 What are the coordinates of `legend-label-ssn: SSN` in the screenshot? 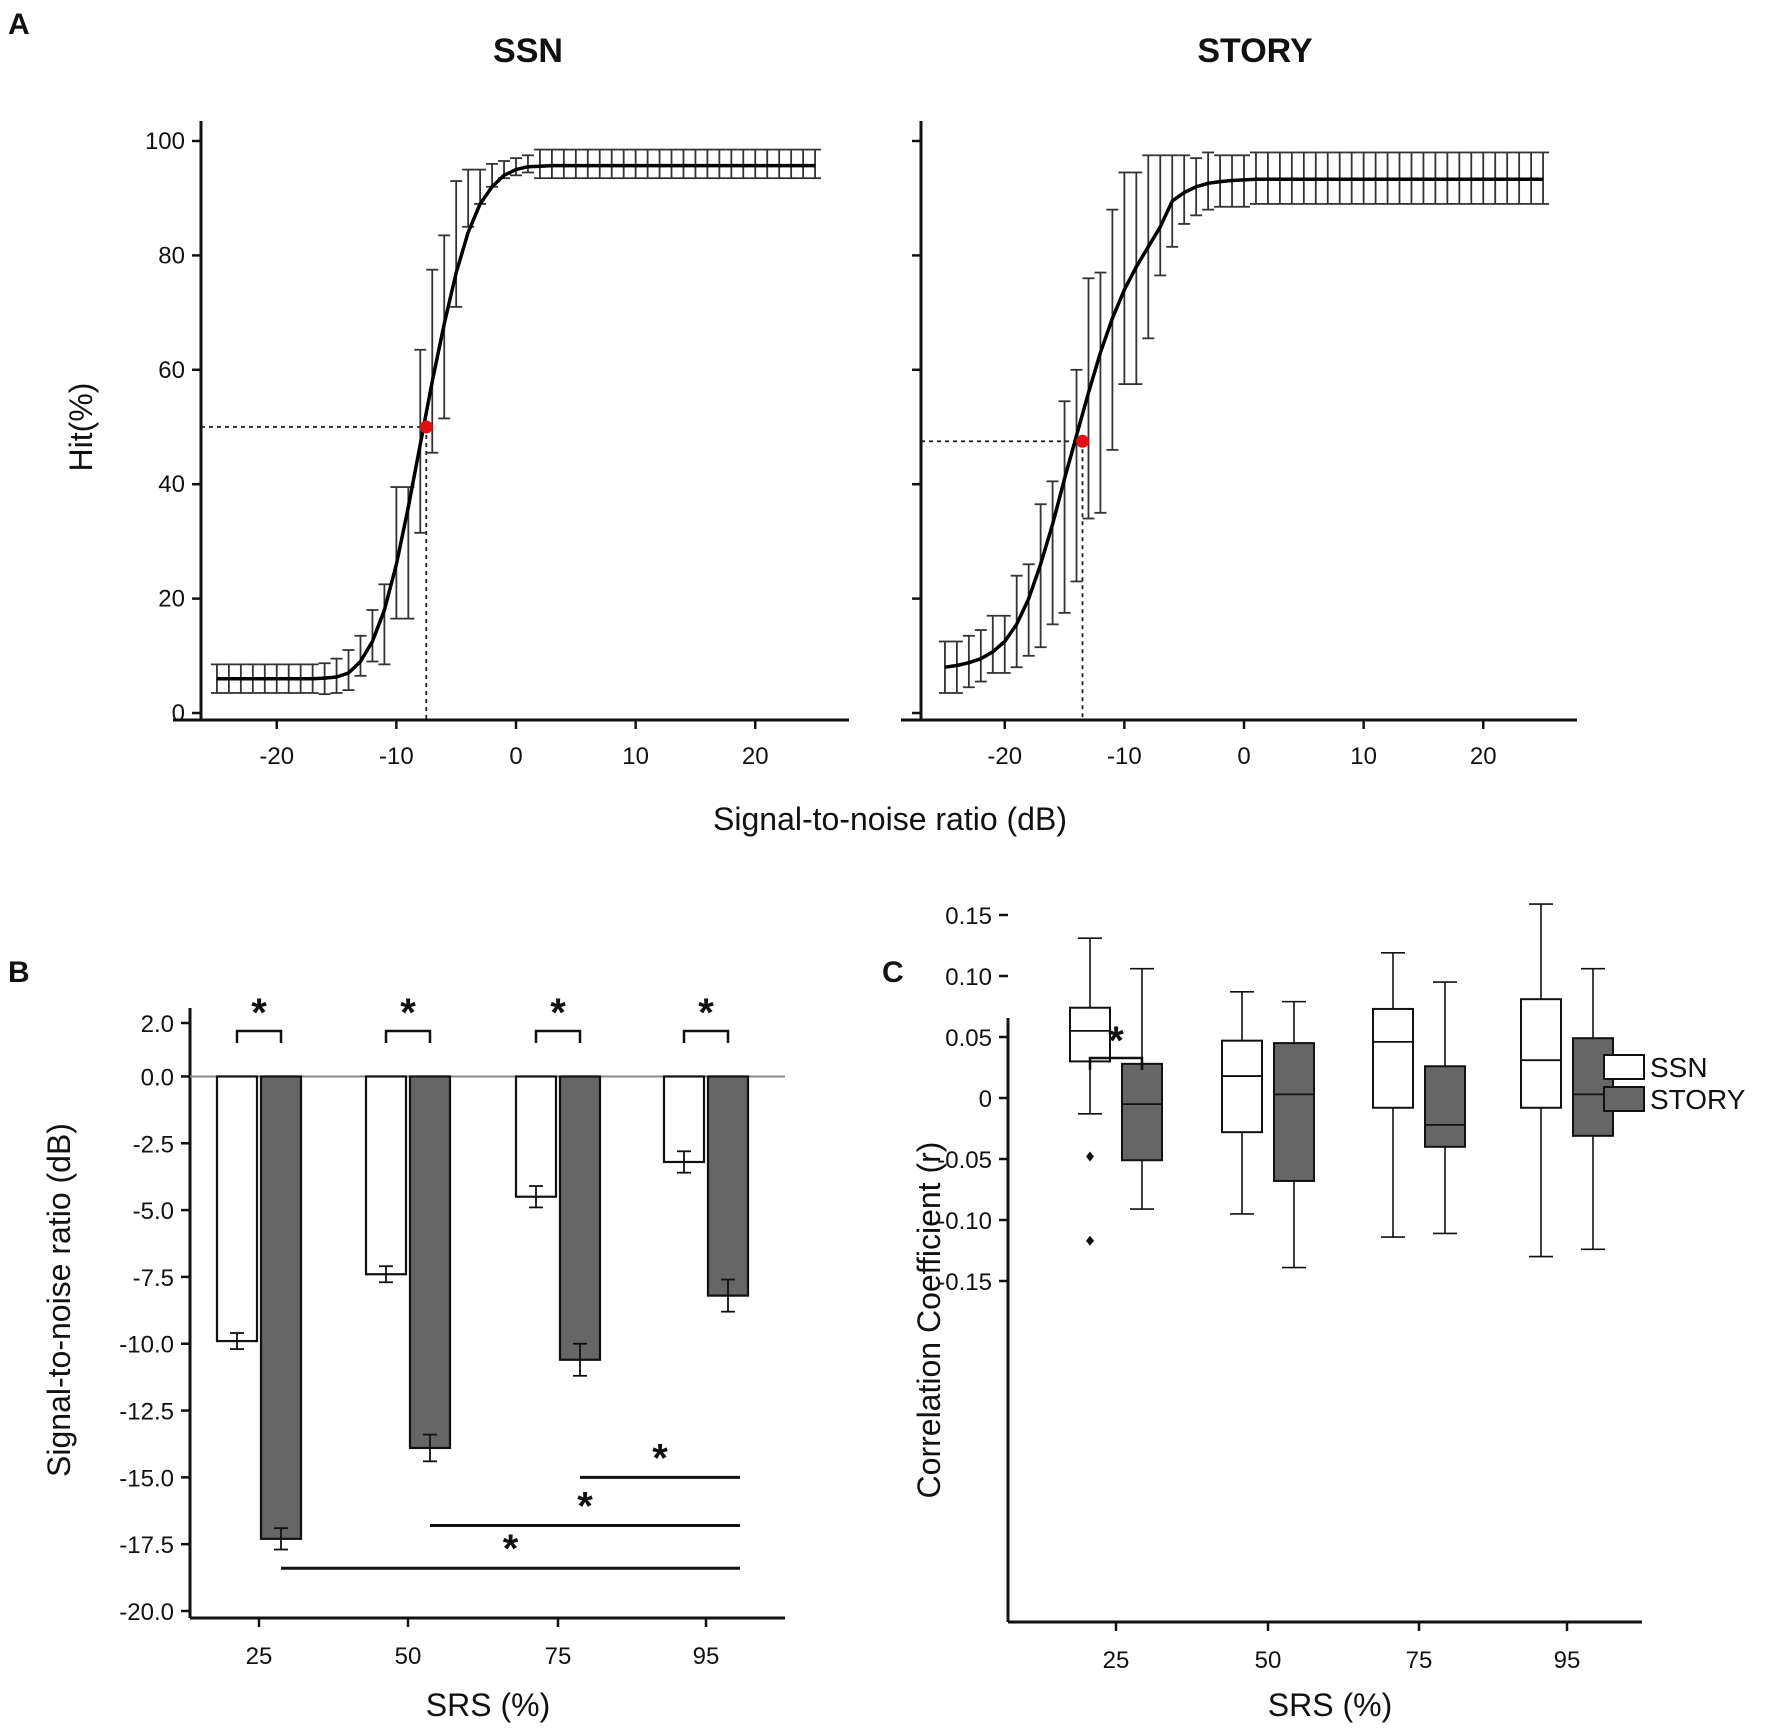 It's located at (1679, 1067).